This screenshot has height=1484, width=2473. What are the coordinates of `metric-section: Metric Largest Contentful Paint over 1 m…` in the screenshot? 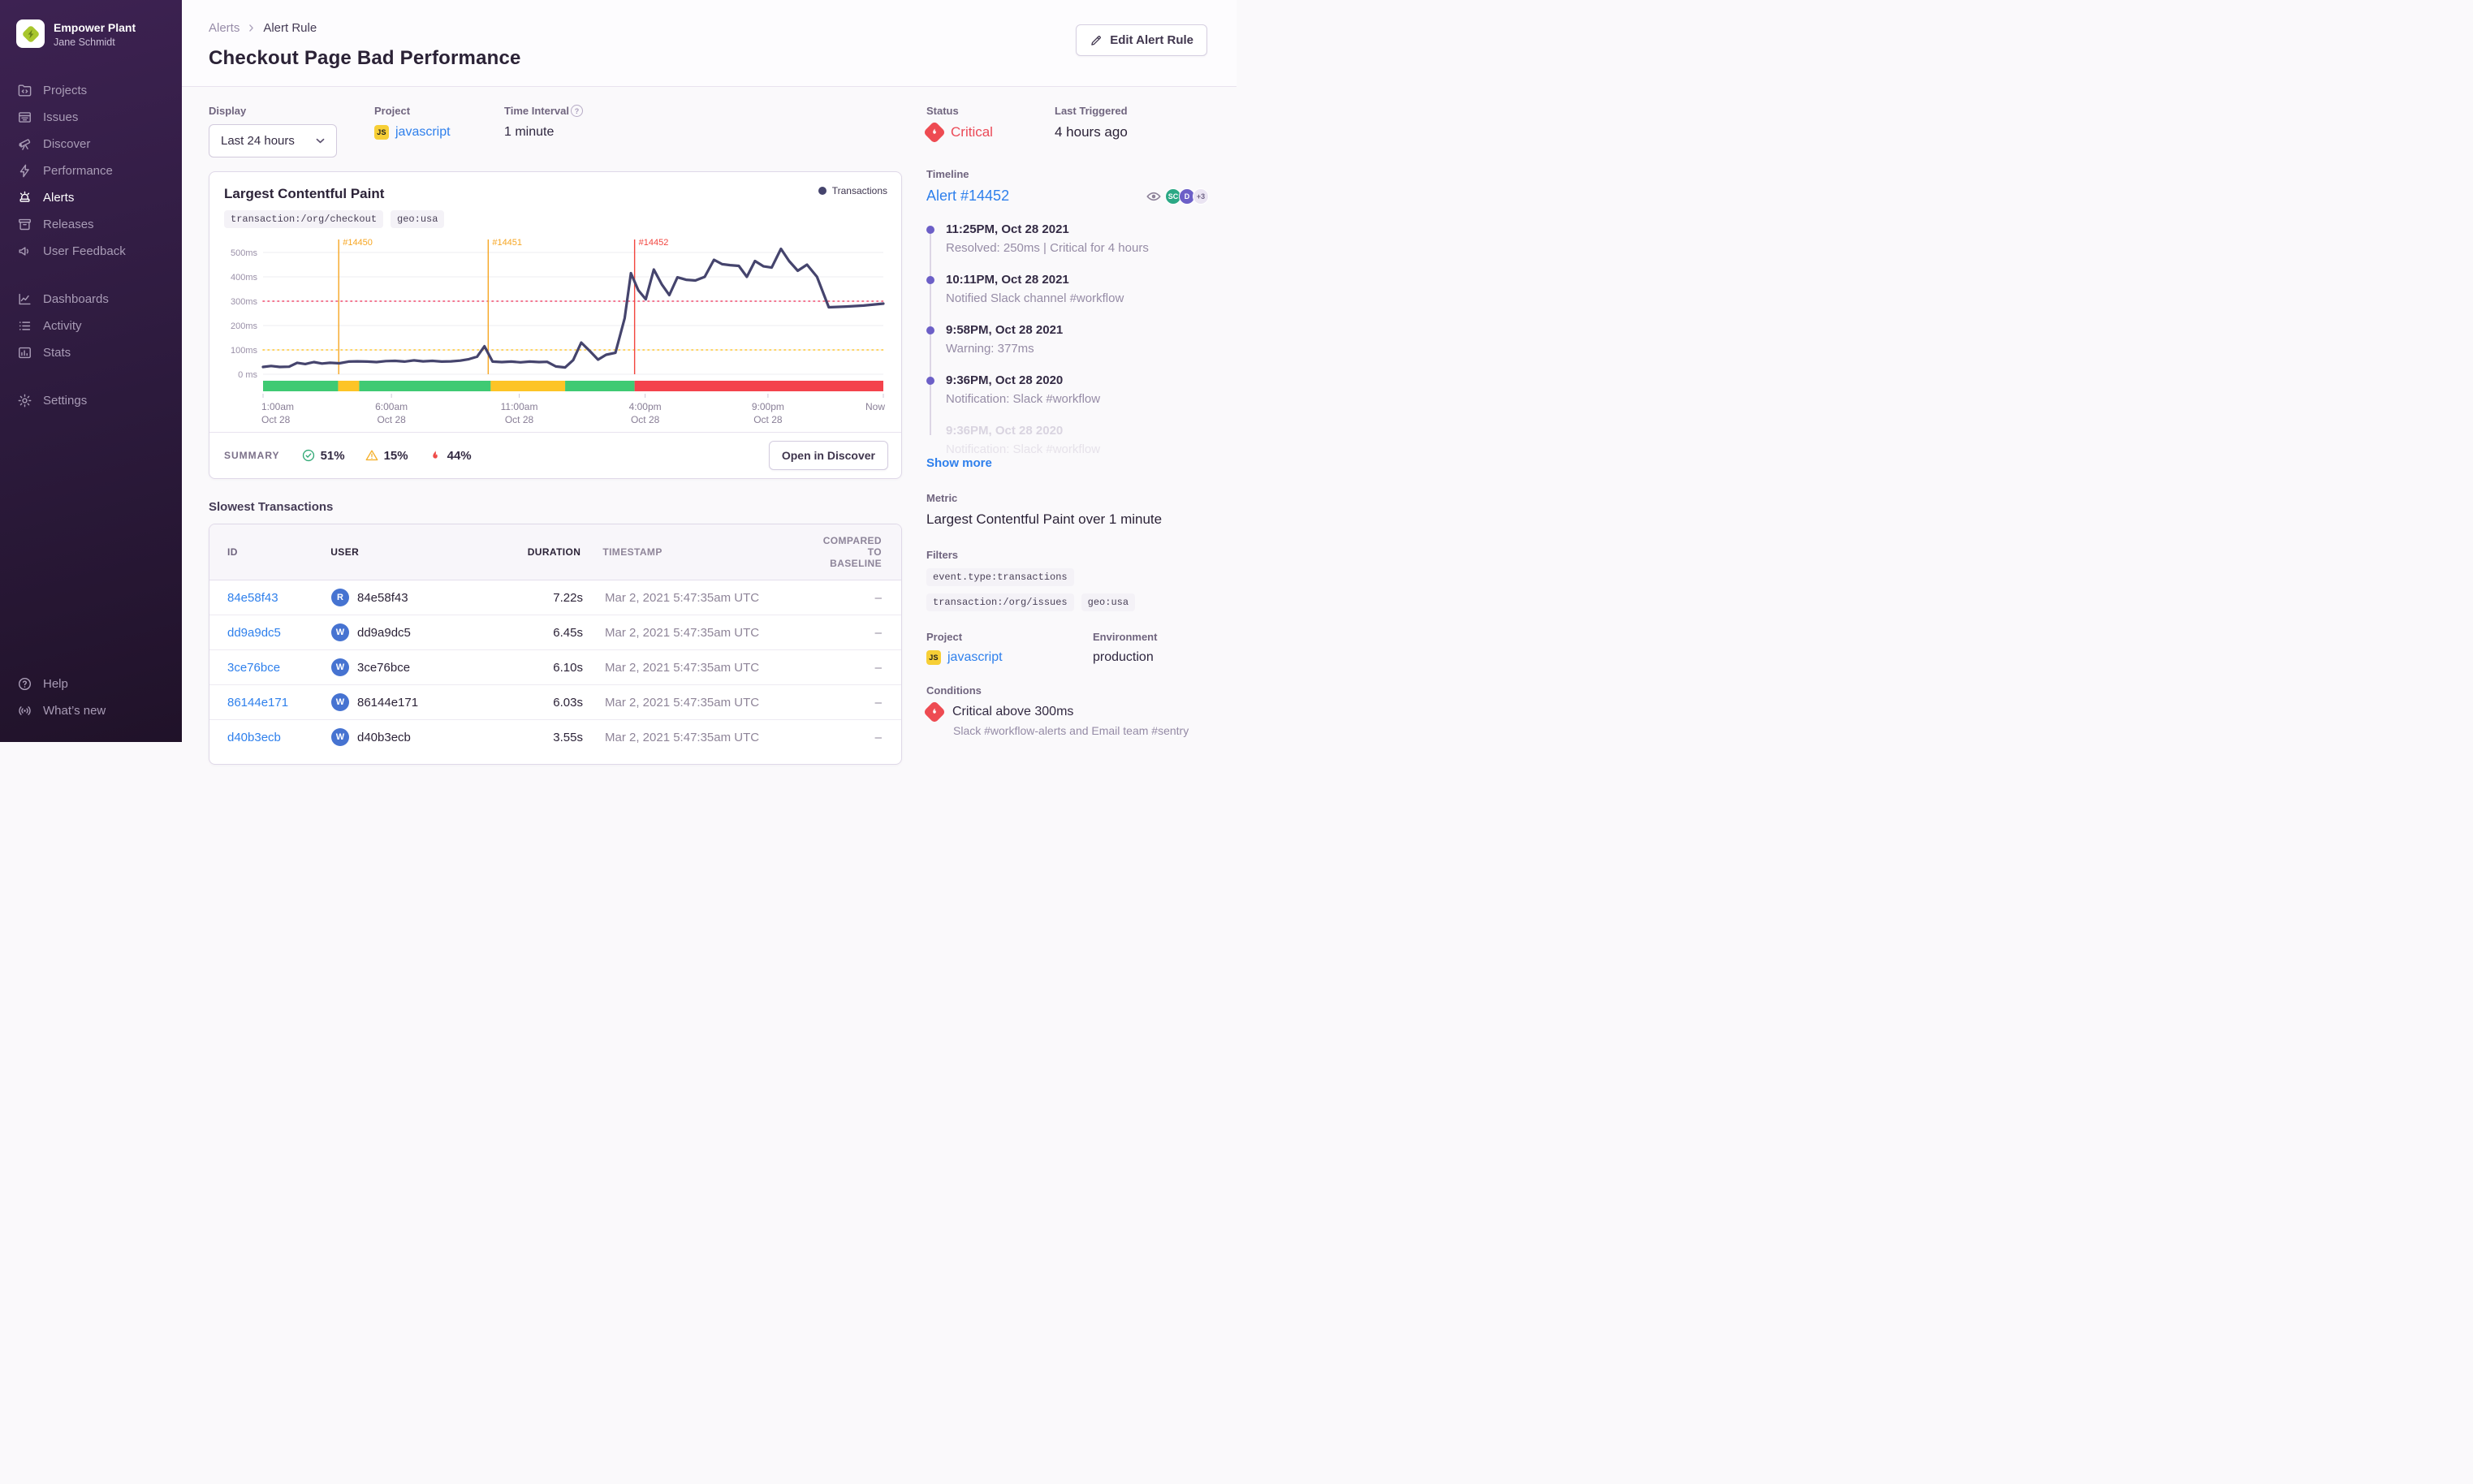 It's located at (1067, 510).